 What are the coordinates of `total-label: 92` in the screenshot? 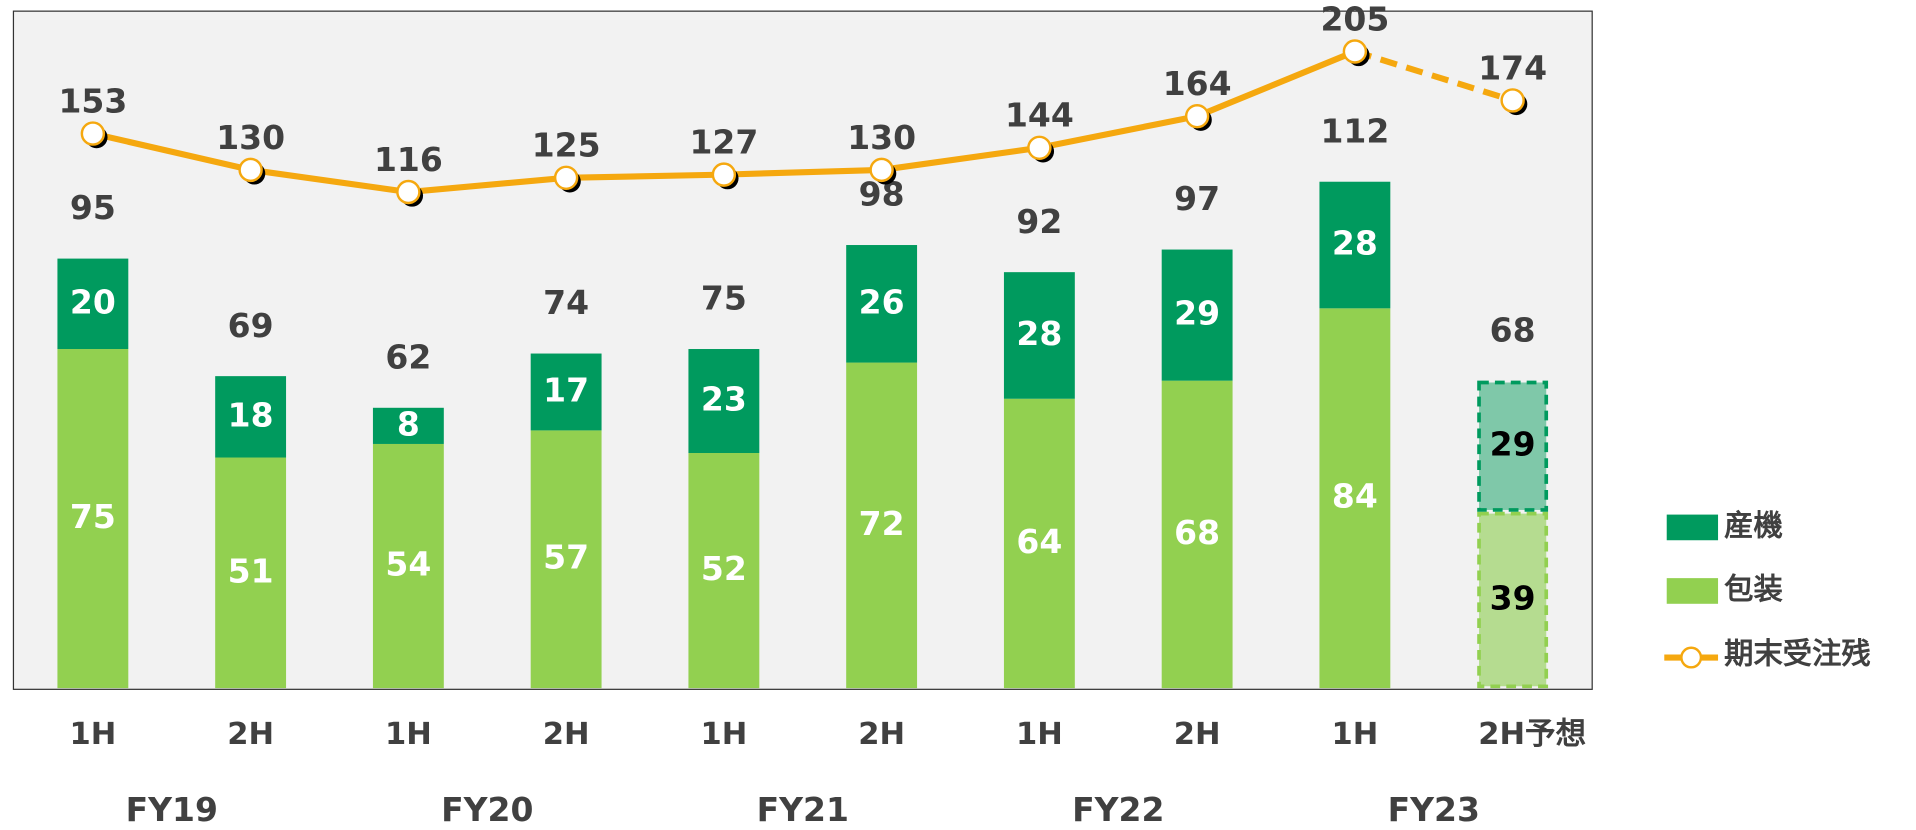 It's located at (1039, 221).